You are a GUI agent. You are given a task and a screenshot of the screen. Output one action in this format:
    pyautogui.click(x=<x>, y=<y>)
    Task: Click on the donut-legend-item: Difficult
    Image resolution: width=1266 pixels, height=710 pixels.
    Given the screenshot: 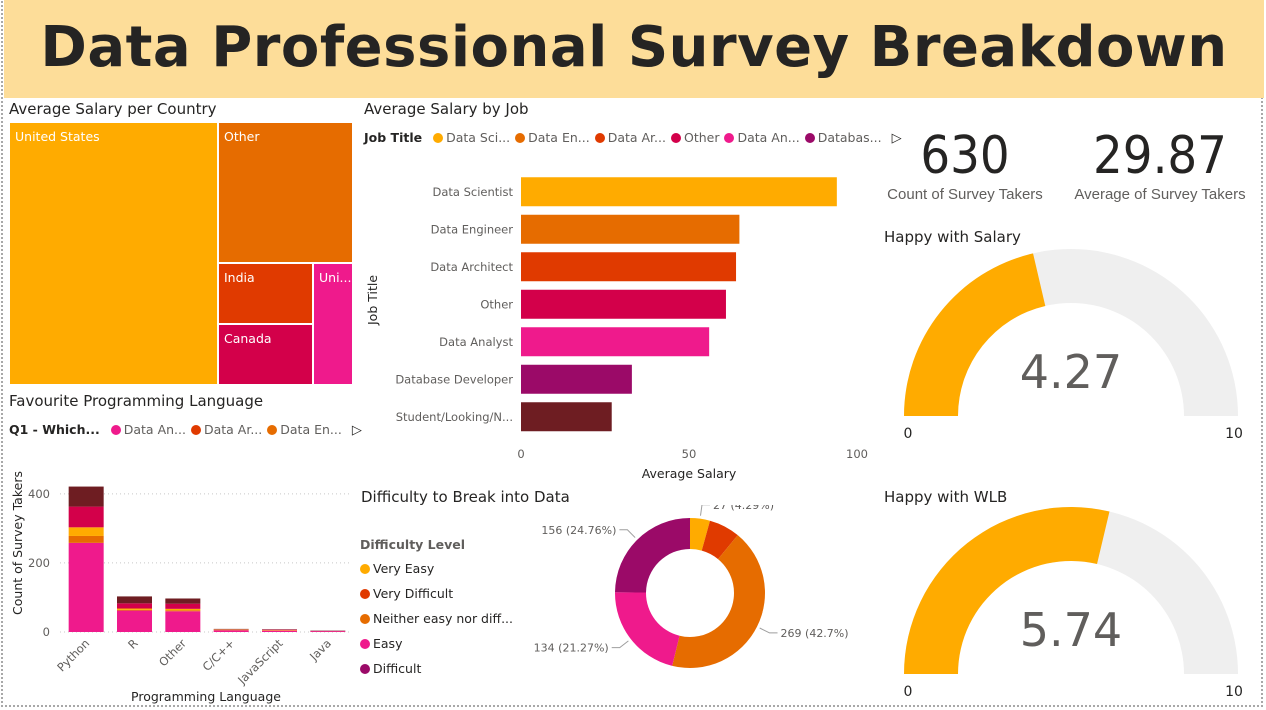 What is the action you would take?
    pyautogui.click(x=436, y=672)
    